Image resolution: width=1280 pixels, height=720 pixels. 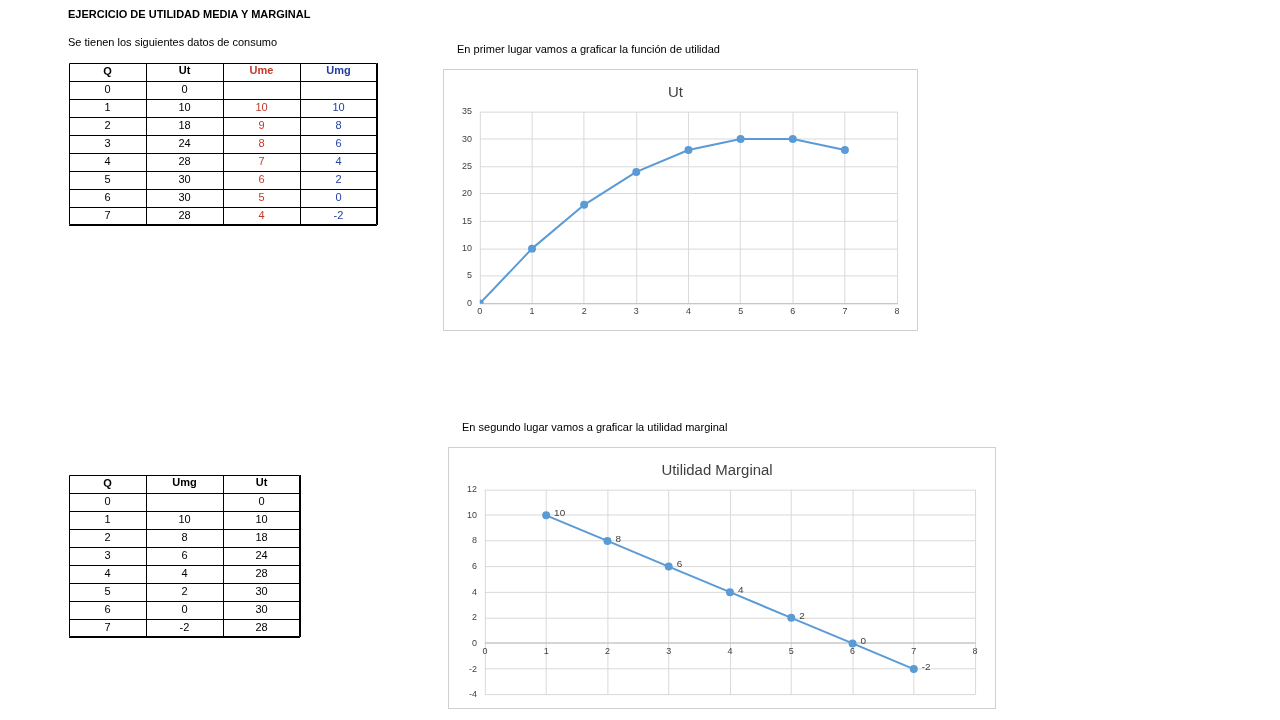 What do you see at coordinates (261, 161) in the screenshot?
I see `data-label: 7` at bounding box center [261, 161].